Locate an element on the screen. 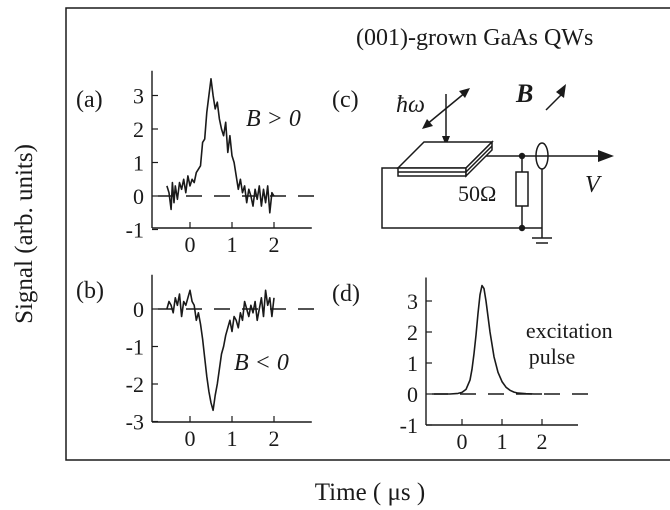 The height and width of the screenshot is (510, 670). resistor-label: 50Ω is located at coordinates (477, 193).